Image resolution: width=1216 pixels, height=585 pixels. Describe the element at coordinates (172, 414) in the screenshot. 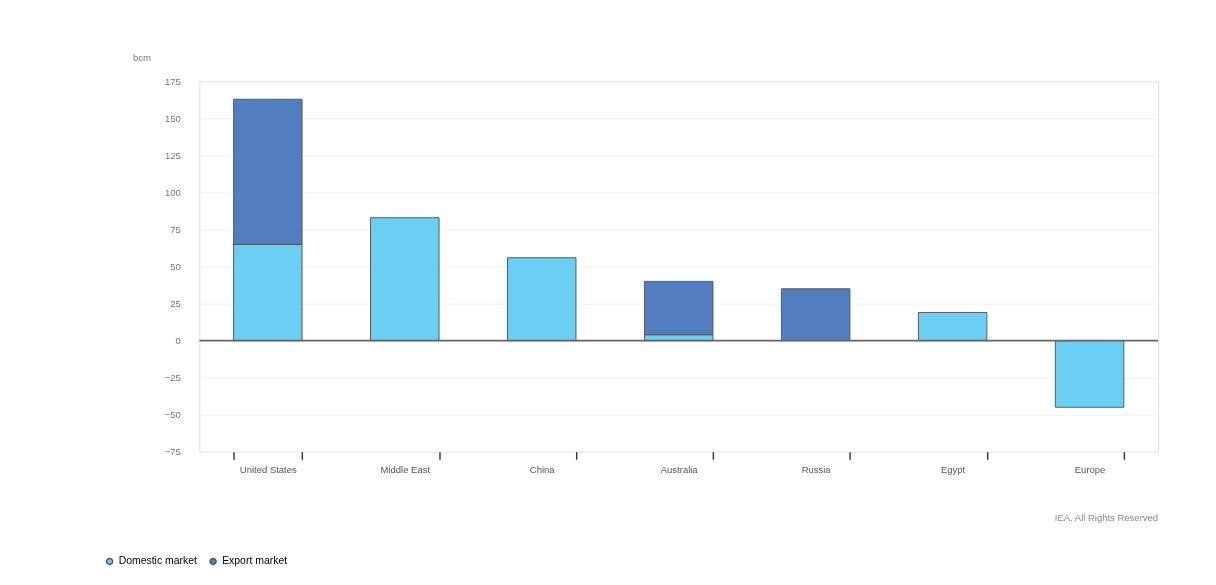

I see `y-tick-label: −50` at that location.